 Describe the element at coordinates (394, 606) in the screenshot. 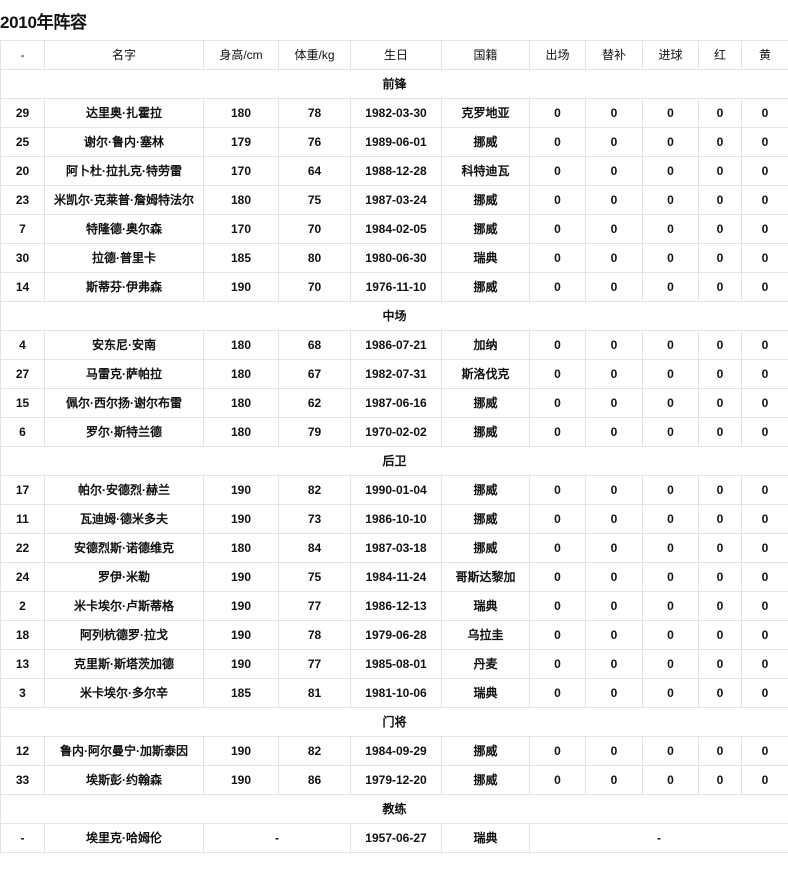

I see `table-row: 2 米卡埃尔·卢斯蒂格 190 77 1986-12-13 瑞典 0 0 0 0 0` at that location.